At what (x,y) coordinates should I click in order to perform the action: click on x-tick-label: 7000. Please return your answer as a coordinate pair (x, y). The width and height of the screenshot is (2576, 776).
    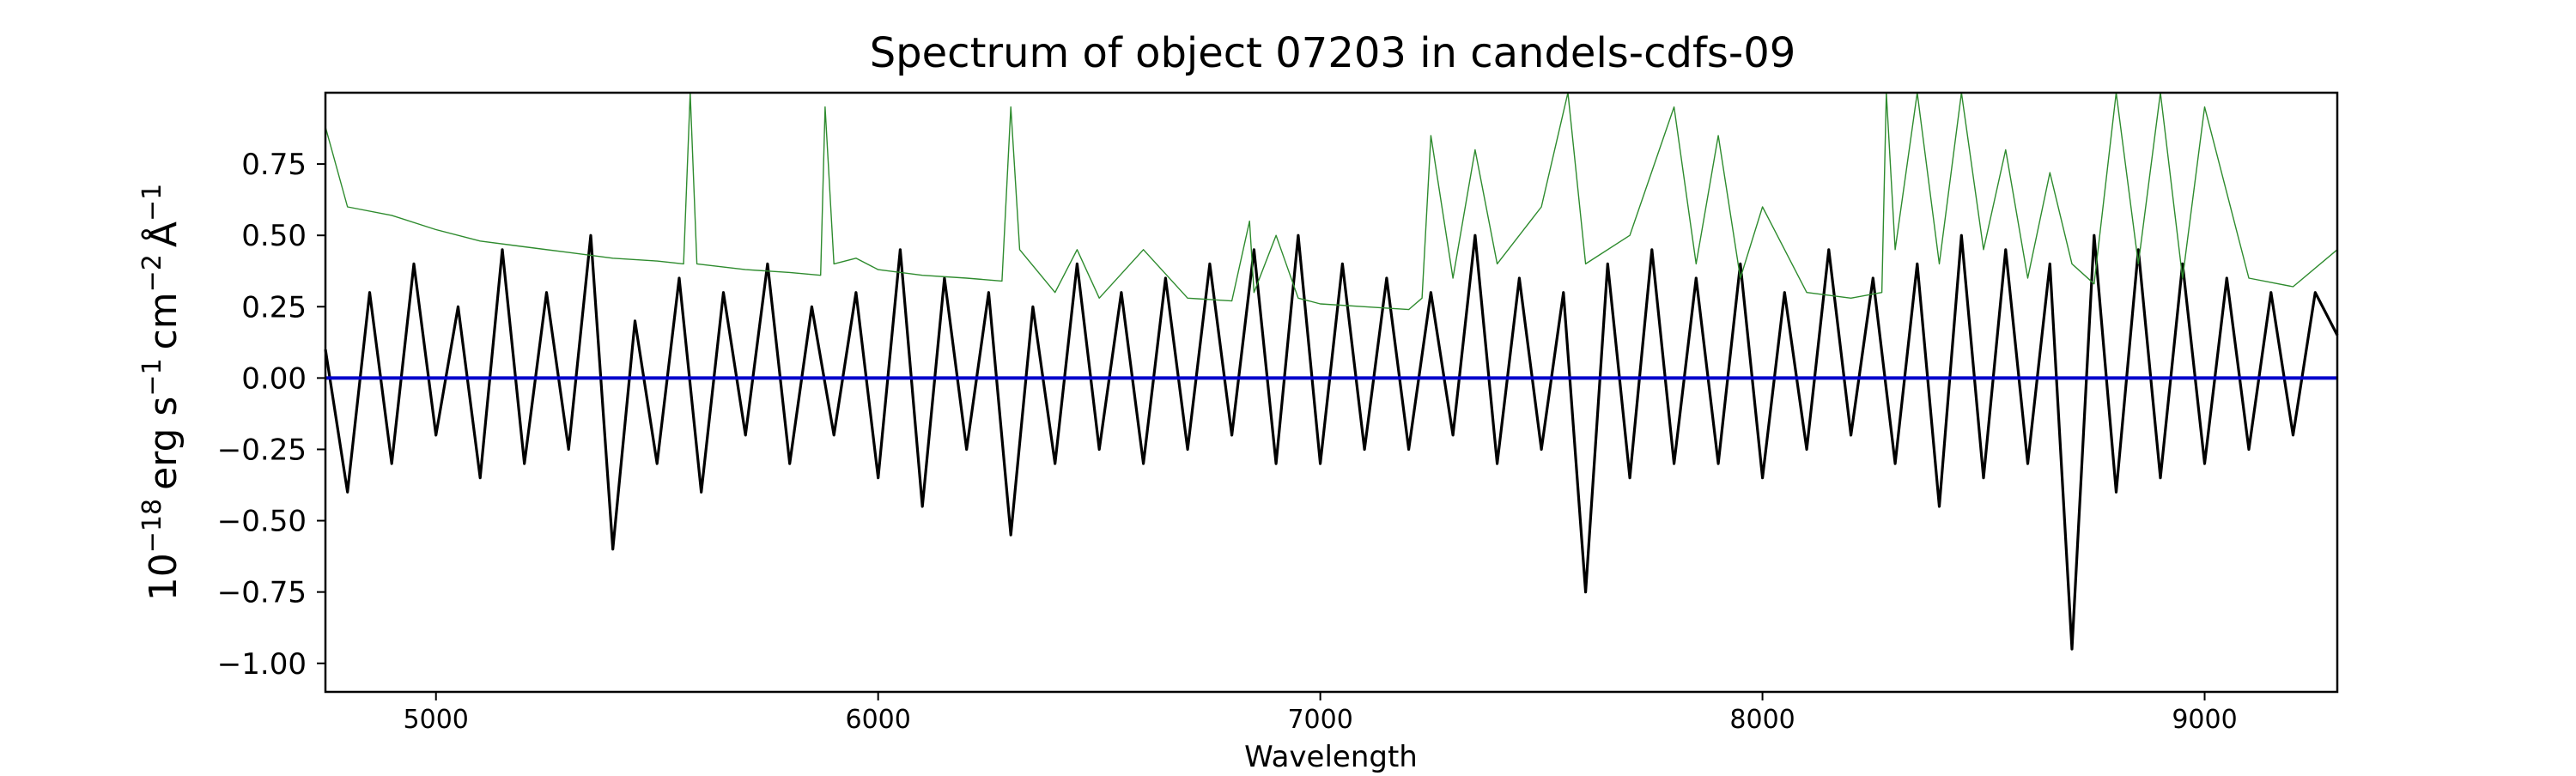
    Looking at the image, I should click on (1319, 720).